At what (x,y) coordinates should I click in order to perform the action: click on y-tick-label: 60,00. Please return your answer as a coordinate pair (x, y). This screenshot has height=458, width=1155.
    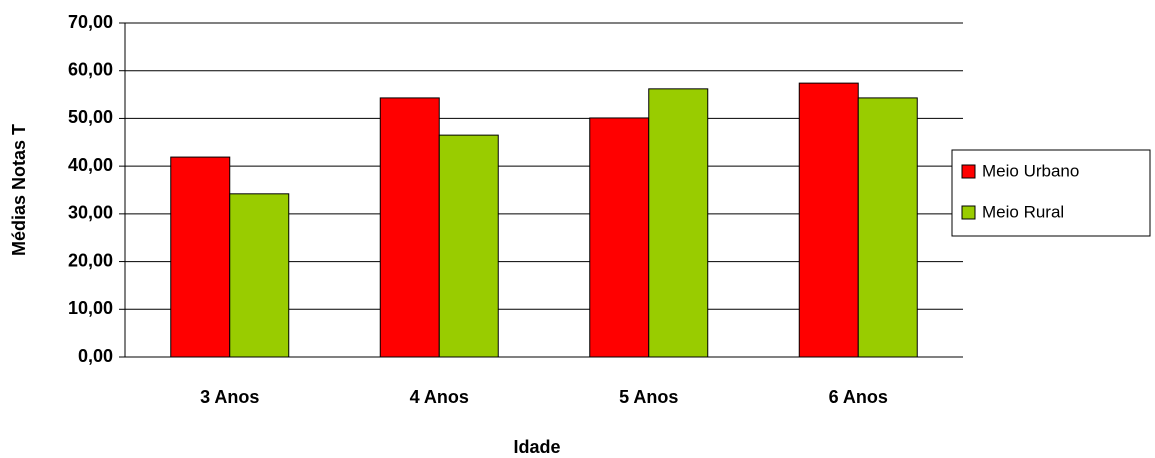
    Looking at the image, I should click on (90, 69).